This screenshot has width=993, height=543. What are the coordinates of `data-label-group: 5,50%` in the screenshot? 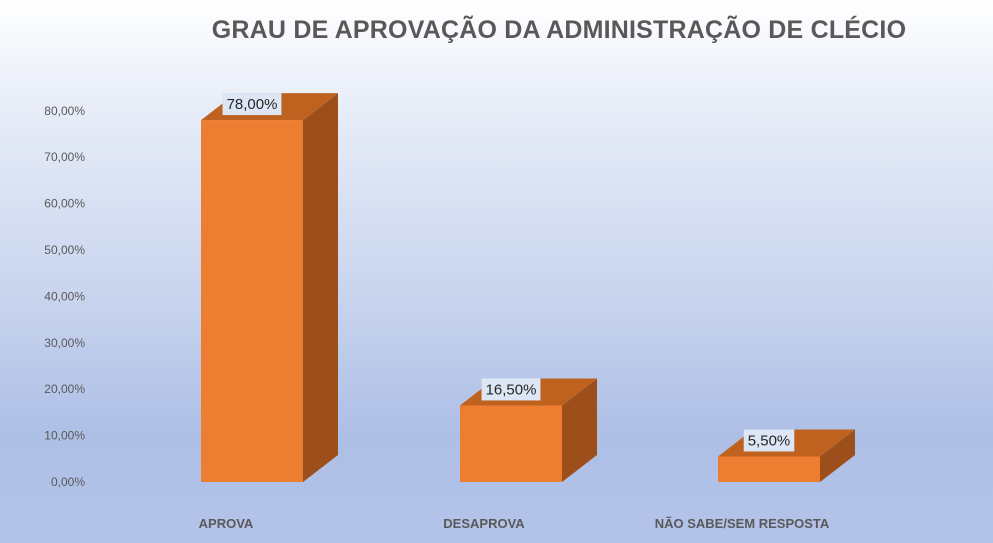 It's located at (769, 440).